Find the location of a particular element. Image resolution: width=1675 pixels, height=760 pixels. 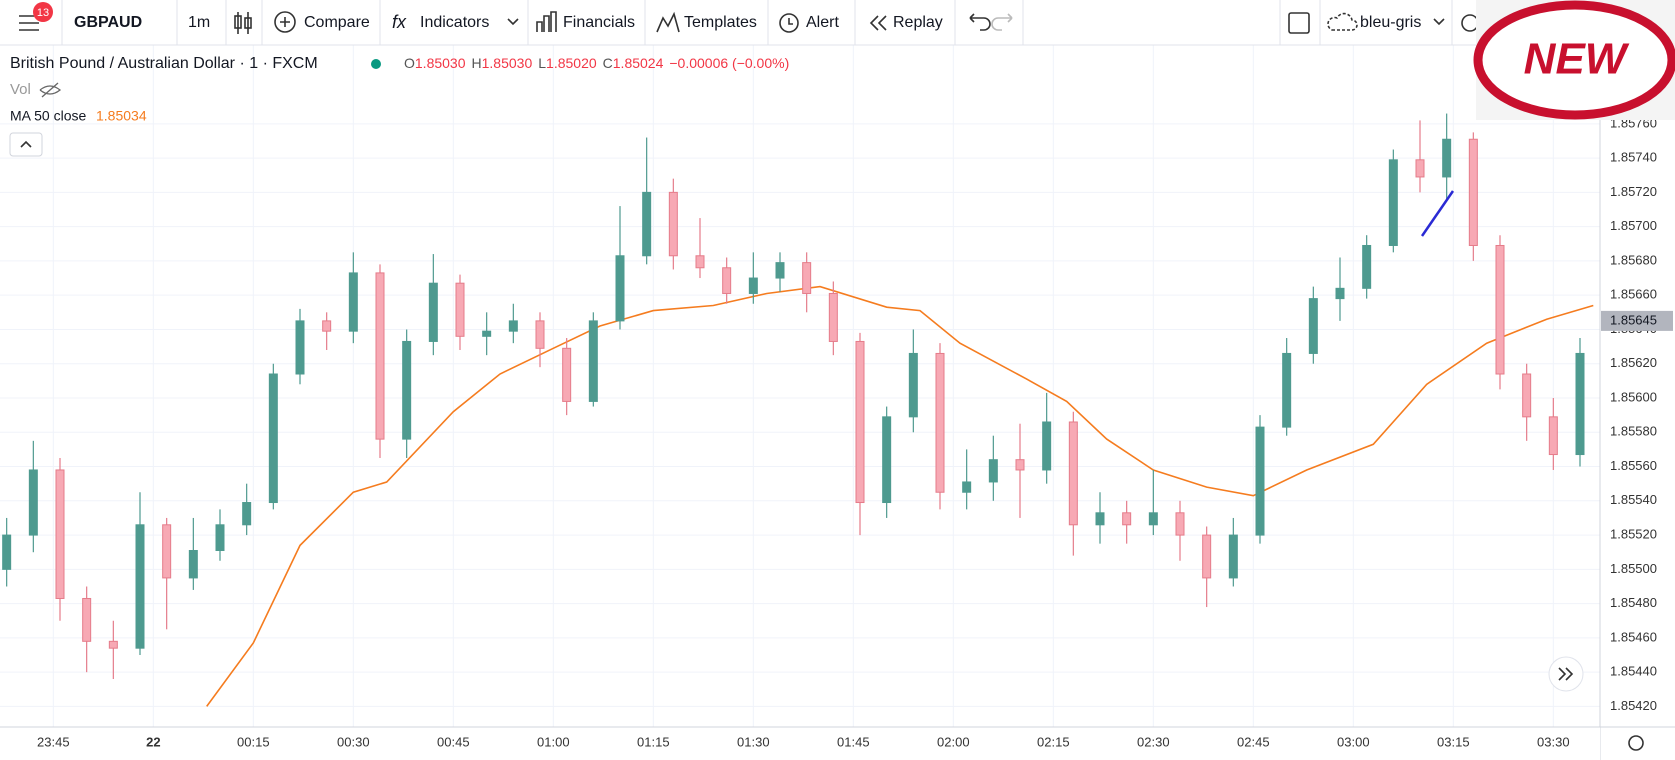

x-tick-label: 02:15 is located at coordinates (1053, 741).